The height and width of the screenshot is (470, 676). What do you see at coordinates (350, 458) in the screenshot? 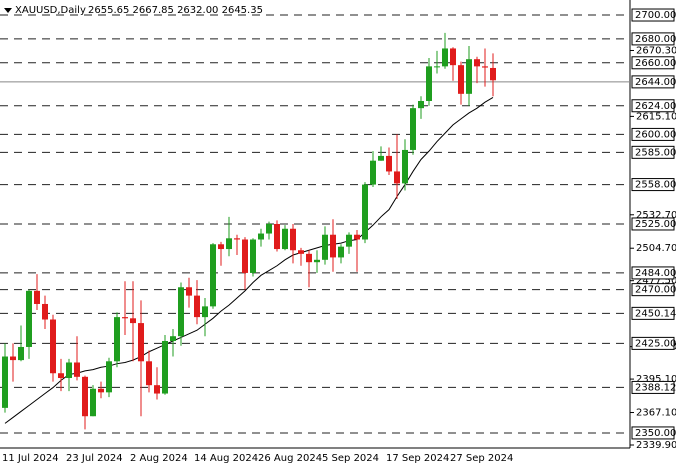
I see `x-tick-label: 5 Sep 2024` at bounding box center [350, 458].